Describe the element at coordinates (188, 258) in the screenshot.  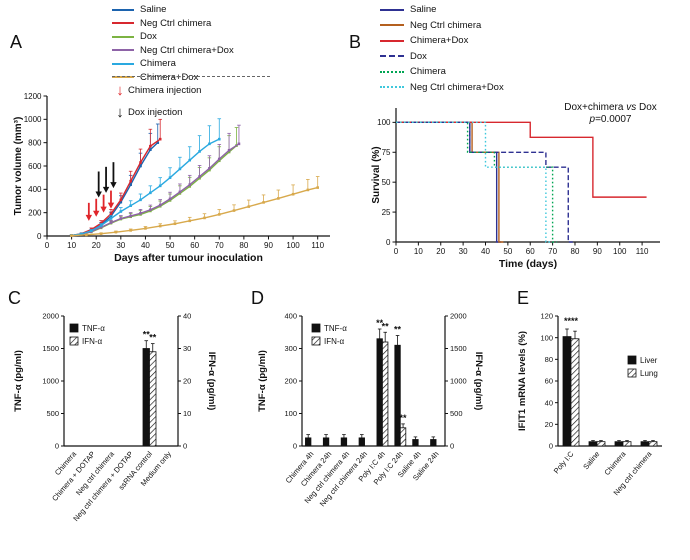
I see `svg-text: Days after tumour inoculation` at that location.